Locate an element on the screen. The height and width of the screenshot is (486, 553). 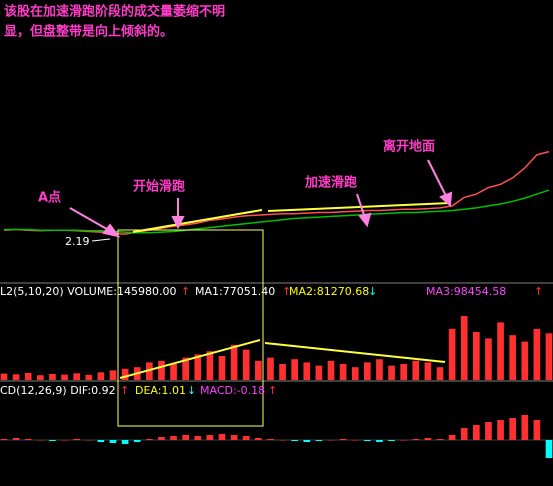
ma-line is located at coordinates (277, 211).